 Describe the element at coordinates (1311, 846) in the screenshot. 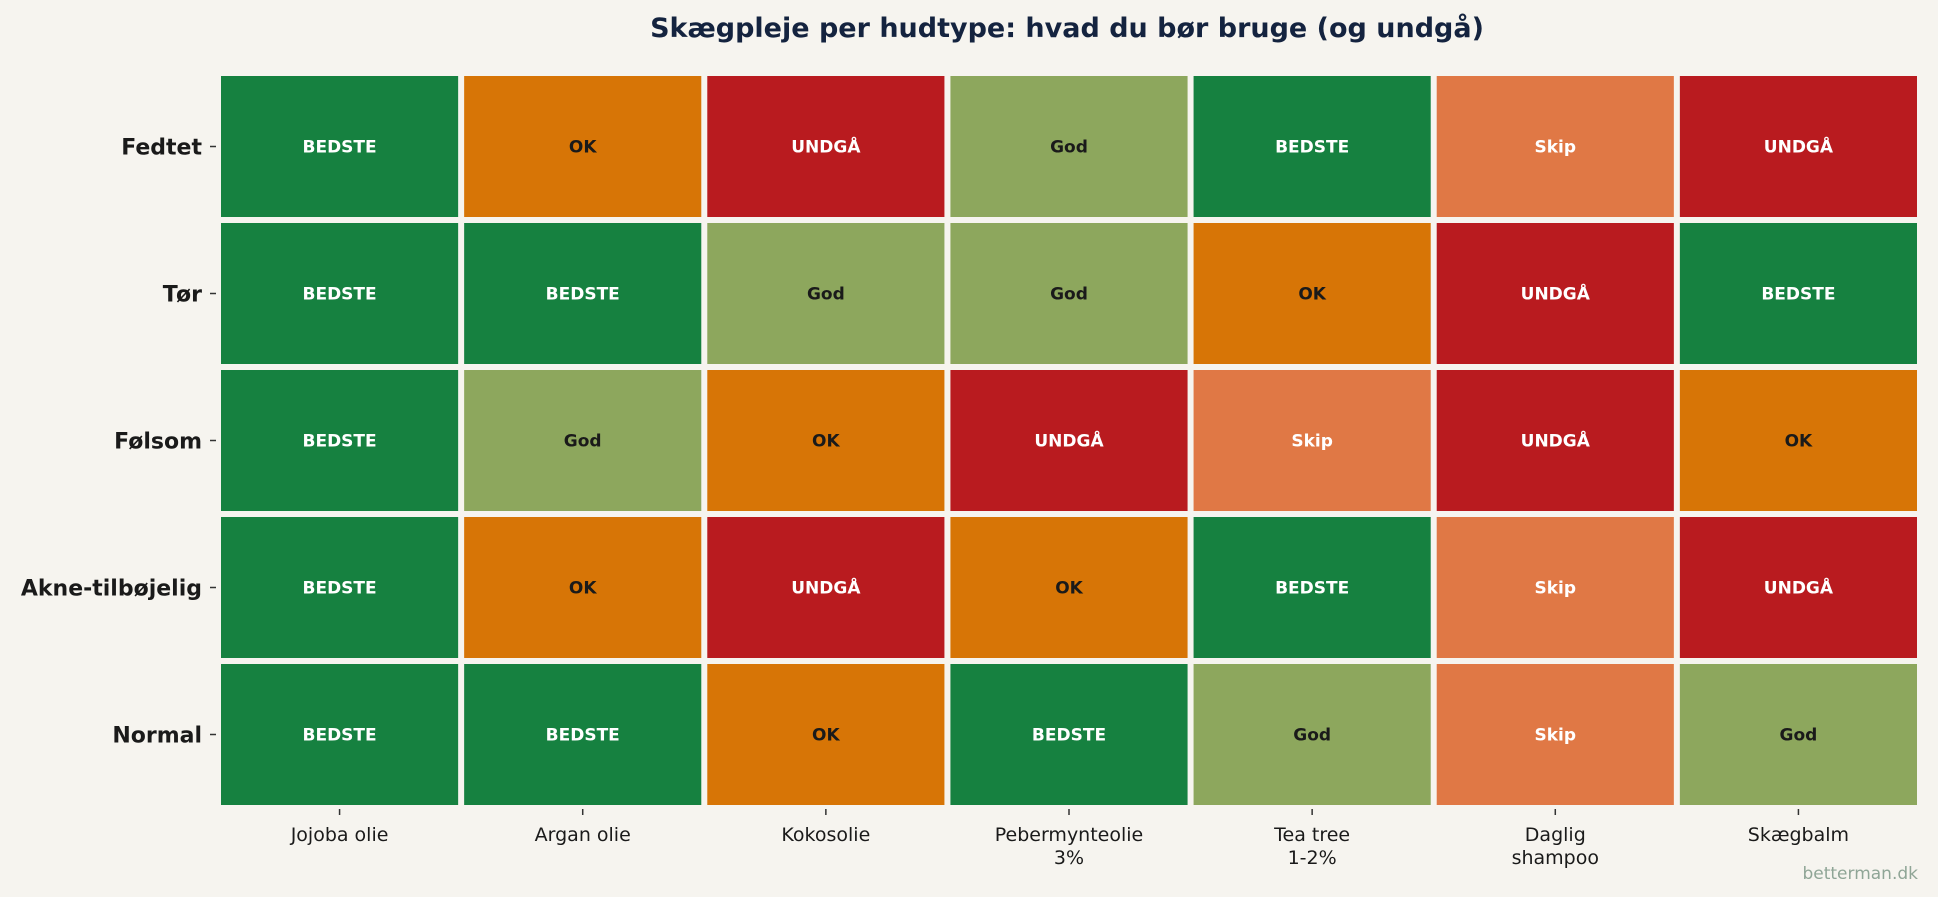

I see `column-label: Tea tree 1-2%` at that location.